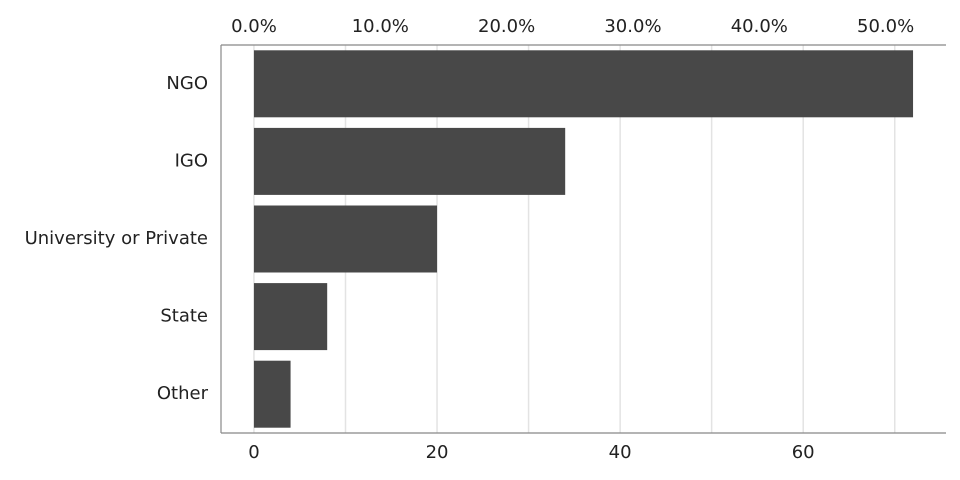 Image resolution: width=960 pixels, height=480 pixels. What do you see at coordinates (184, 316) in the screenshot?
I see `y-tick-label: State` at bounding box center [184, 316].